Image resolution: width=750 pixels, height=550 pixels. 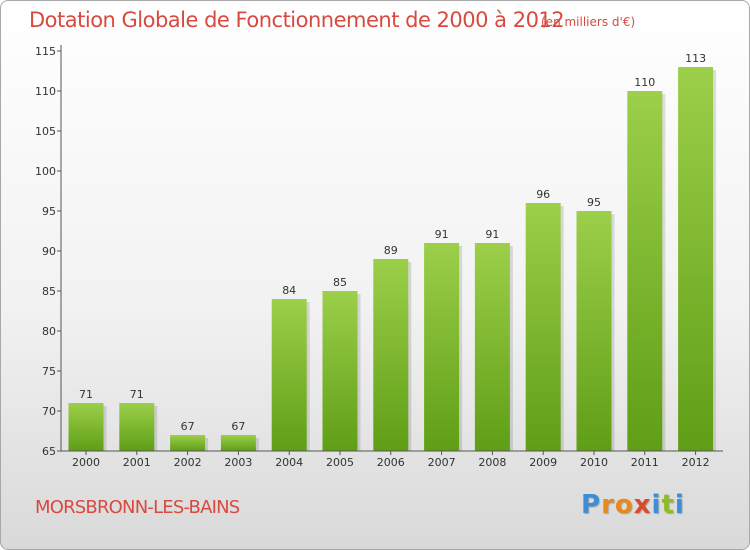 I want to click on bar-2008, so click(x=492, y=347).